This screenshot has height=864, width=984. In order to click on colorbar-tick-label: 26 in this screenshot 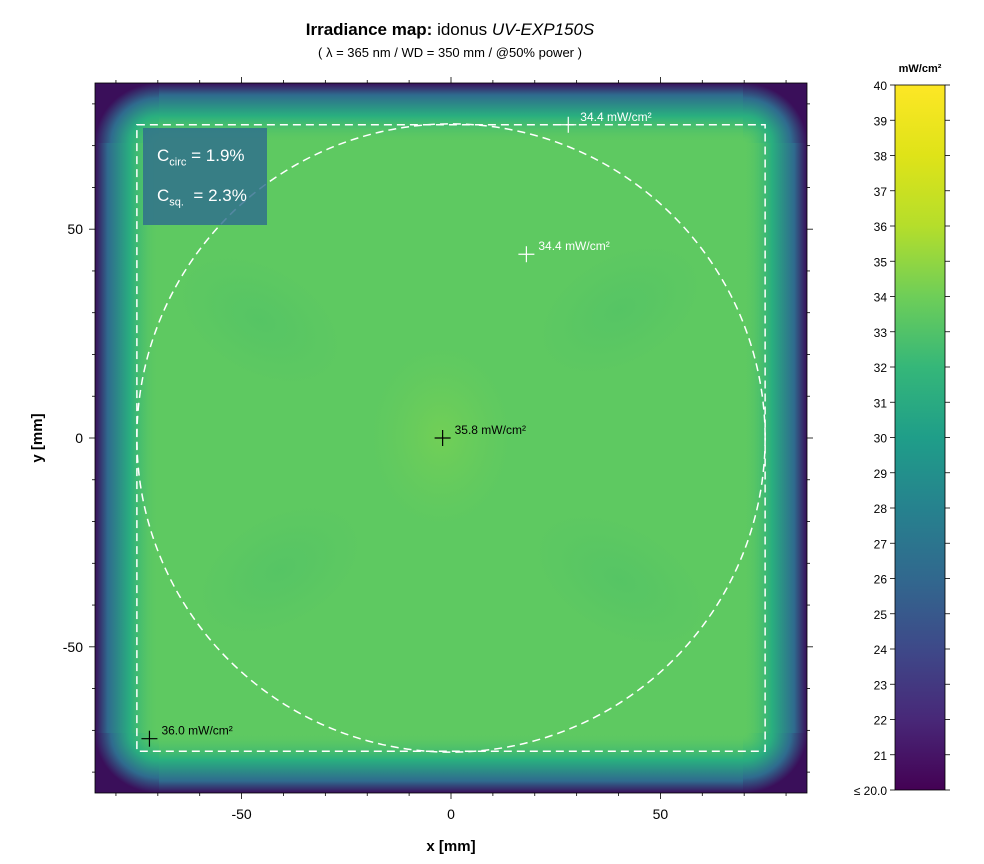, I will do `click(881, 580)`.